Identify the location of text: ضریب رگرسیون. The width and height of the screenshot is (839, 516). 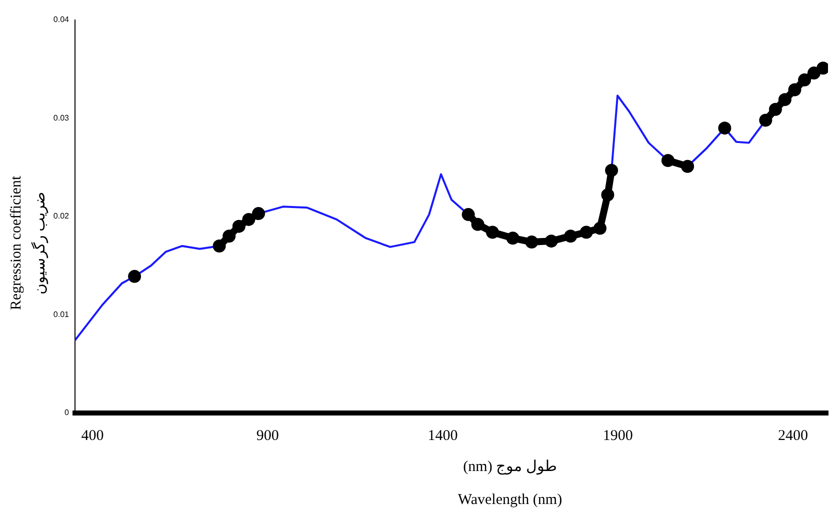
(40, 243).